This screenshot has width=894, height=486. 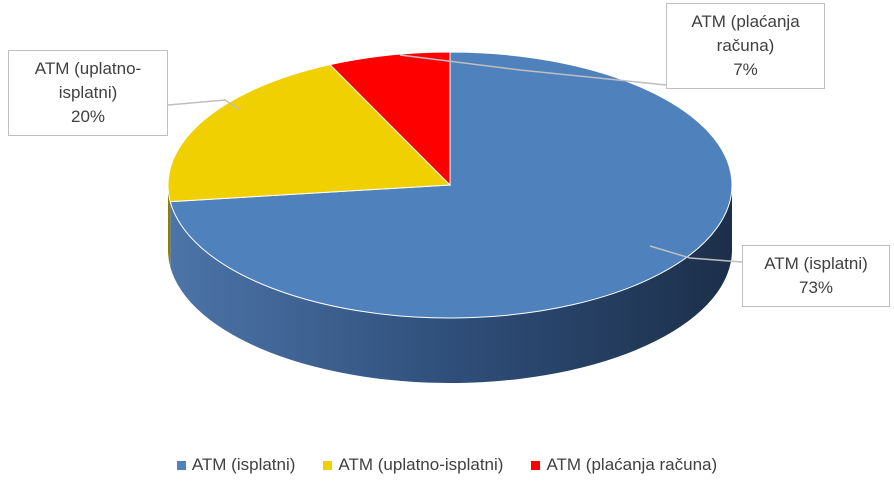 I want to click on callout-category: ATM (plaćanja računa), so click(x=745, y=33).